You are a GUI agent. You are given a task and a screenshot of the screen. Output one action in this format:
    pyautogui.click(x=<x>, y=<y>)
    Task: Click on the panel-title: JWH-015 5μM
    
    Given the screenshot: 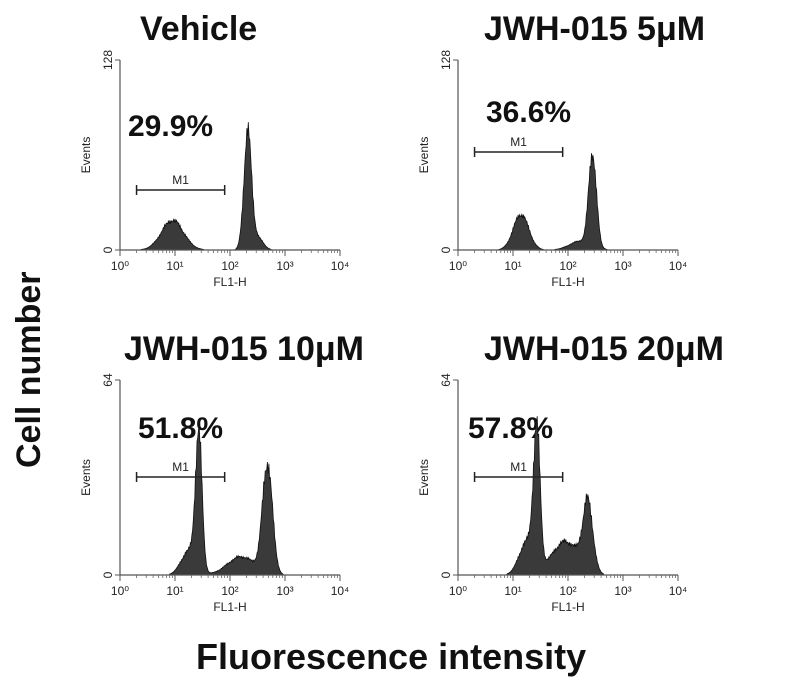 What is the action you would take?
    pyautogui.click(x=595, y=29)
    